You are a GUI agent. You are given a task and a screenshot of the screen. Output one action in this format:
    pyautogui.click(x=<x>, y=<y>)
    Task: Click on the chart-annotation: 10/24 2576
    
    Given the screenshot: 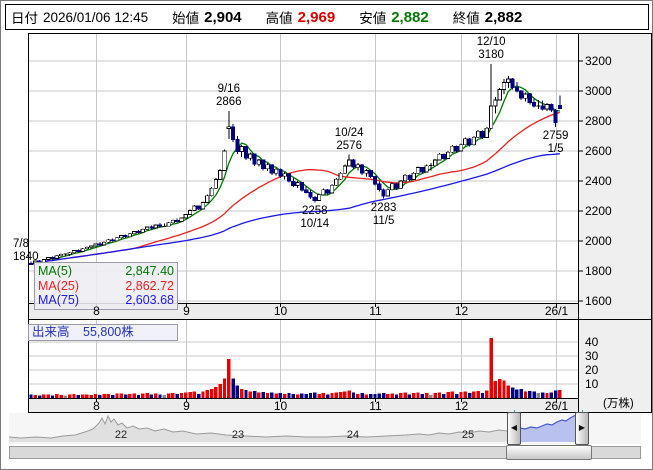 What is the action you would take?
    pyautogui.click(x=349, y=139)
    